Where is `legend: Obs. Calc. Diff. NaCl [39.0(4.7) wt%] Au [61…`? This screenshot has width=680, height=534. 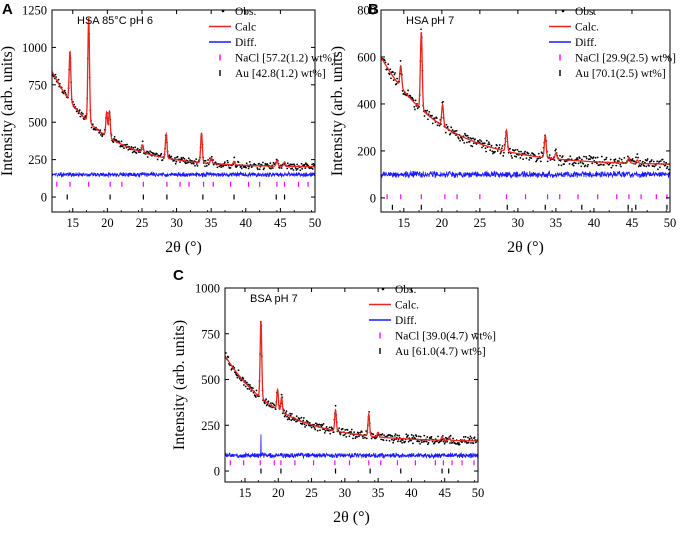 legend: Obs. Calc. Diff. NaCl [39.0(4.7) wt%] Au [61… is located at coordinates (432, 321).